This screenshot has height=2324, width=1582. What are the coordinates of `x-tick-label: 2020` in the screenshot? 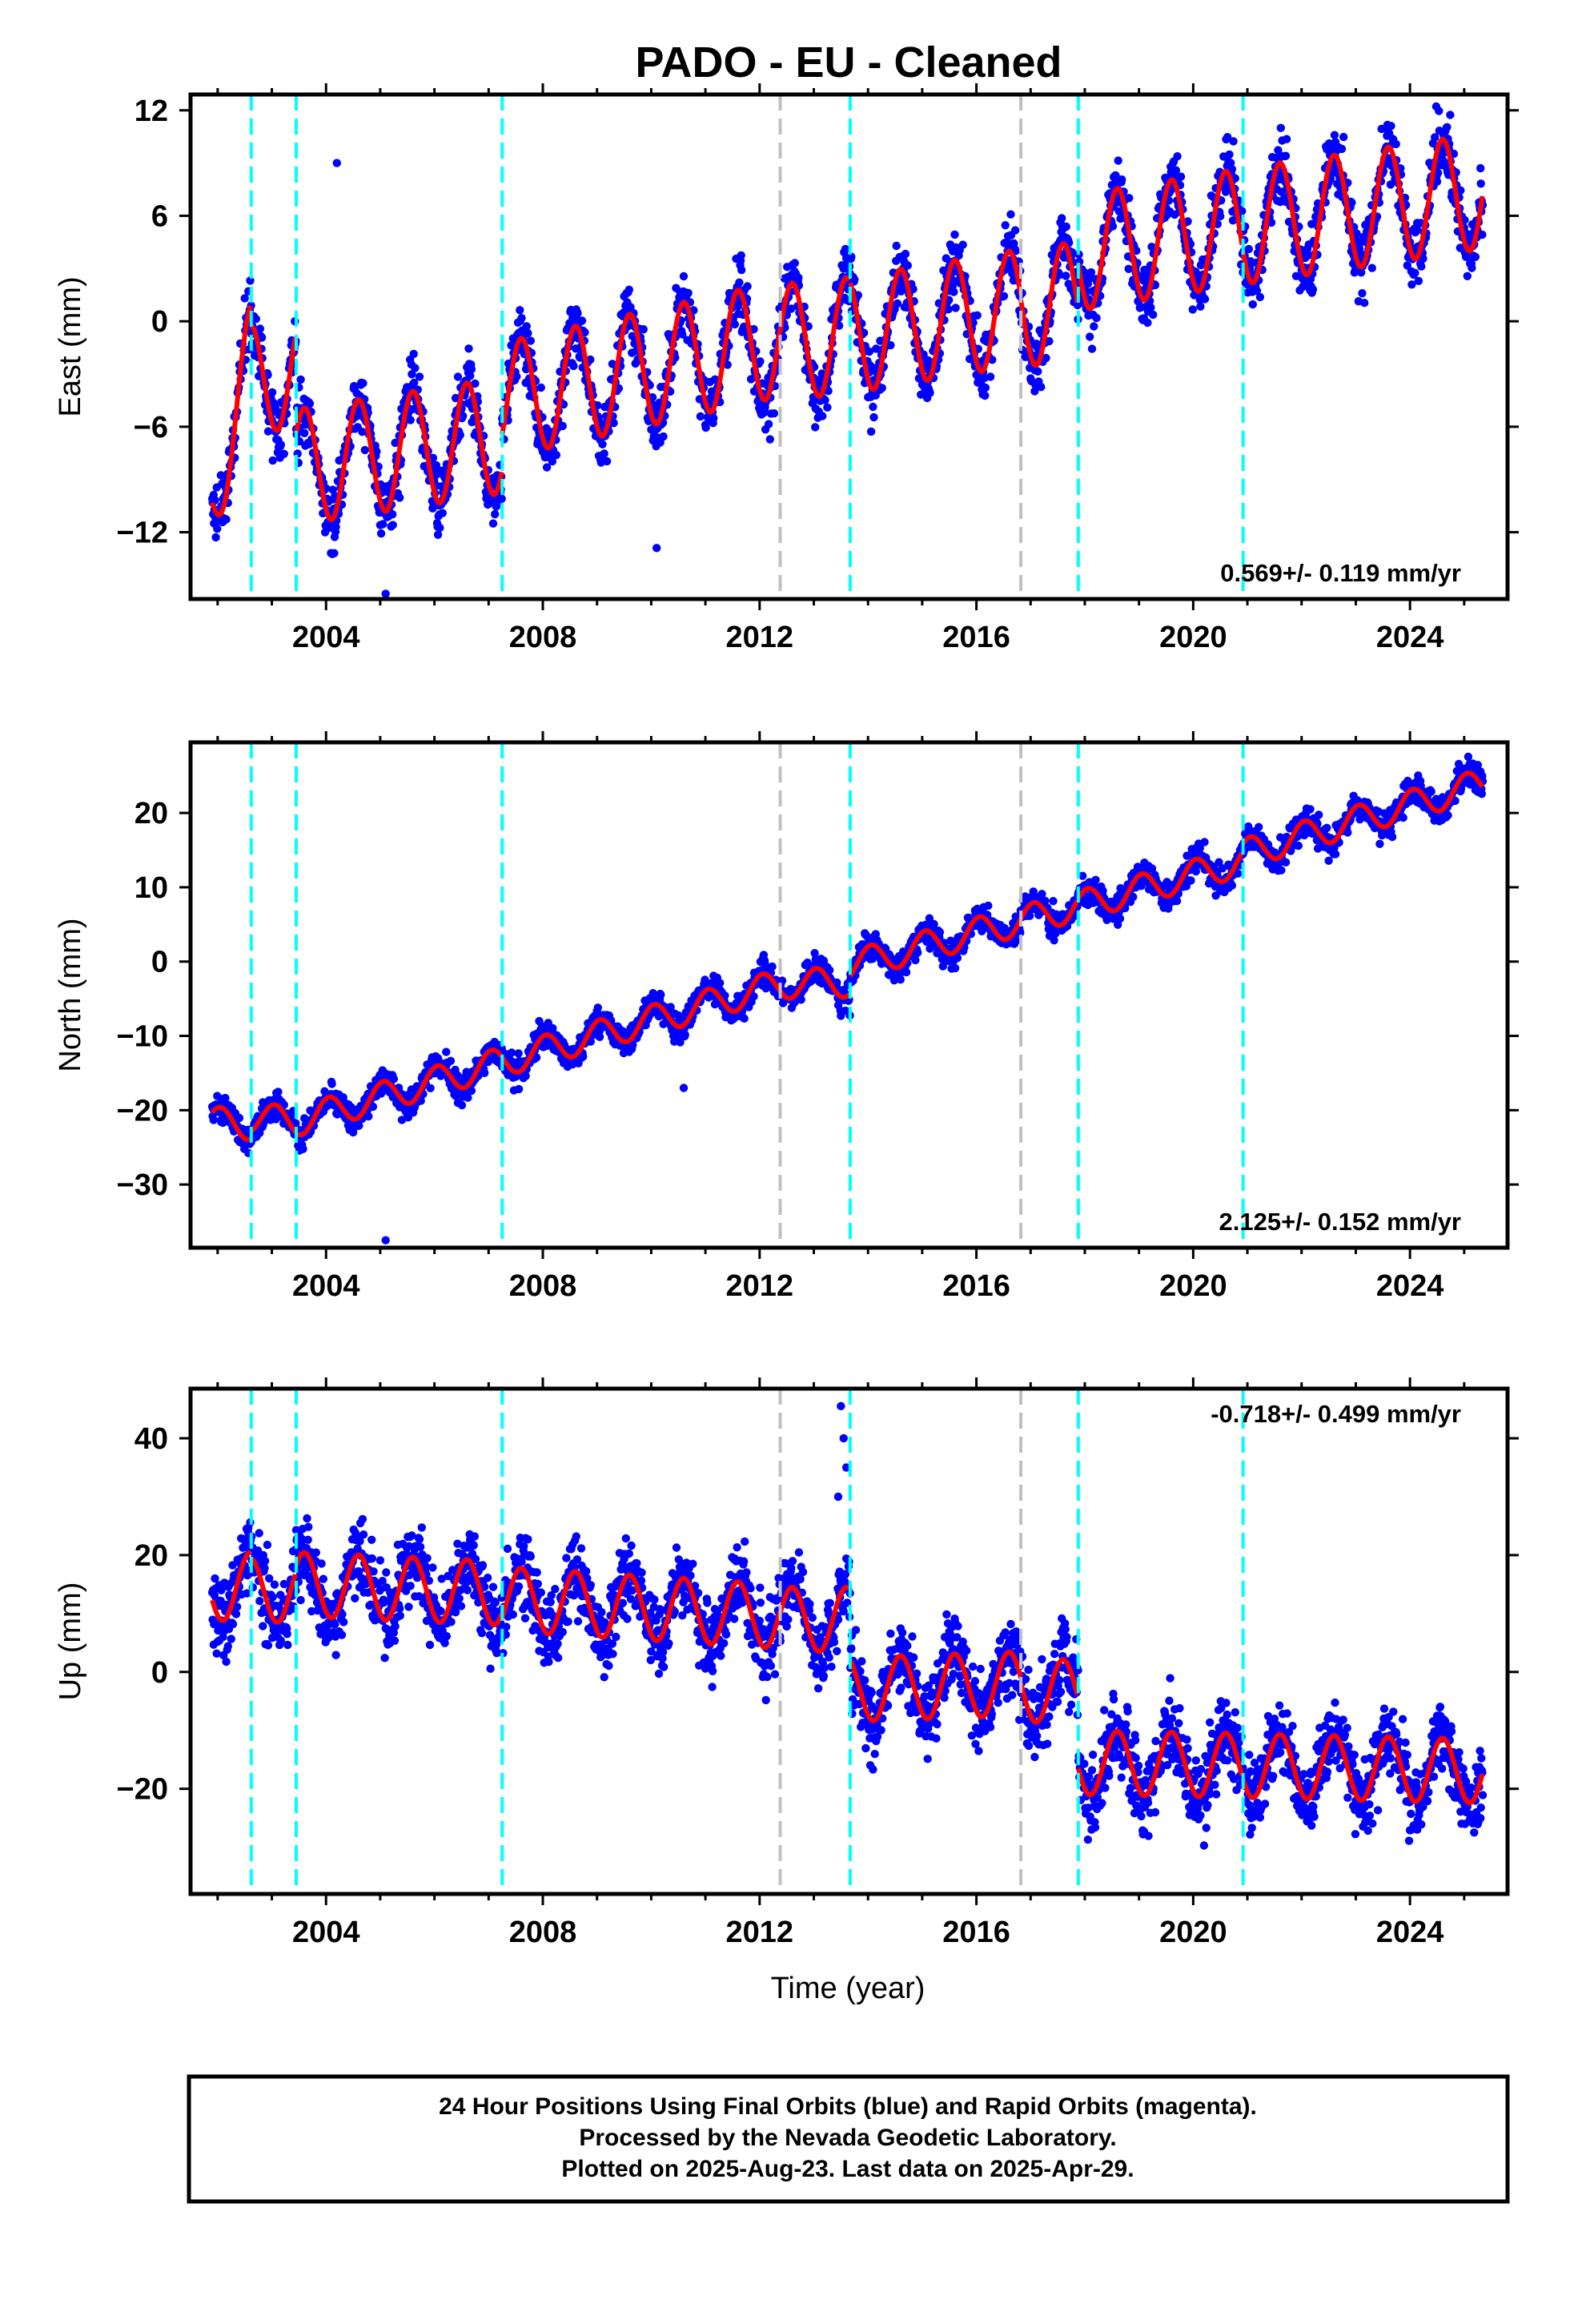 It's located at (1193, 637).